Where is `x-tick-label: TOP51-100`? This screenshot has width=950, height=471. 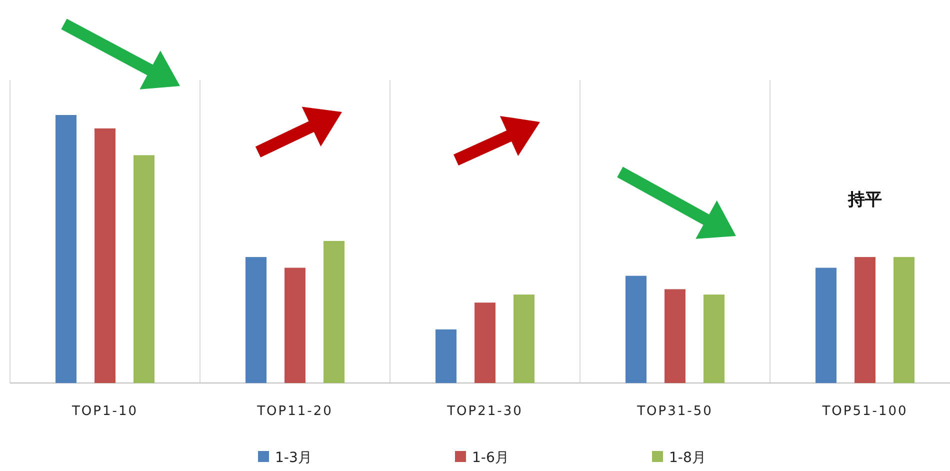
x-tick-label: TOP51-100 is located at coordinates (864, 411).